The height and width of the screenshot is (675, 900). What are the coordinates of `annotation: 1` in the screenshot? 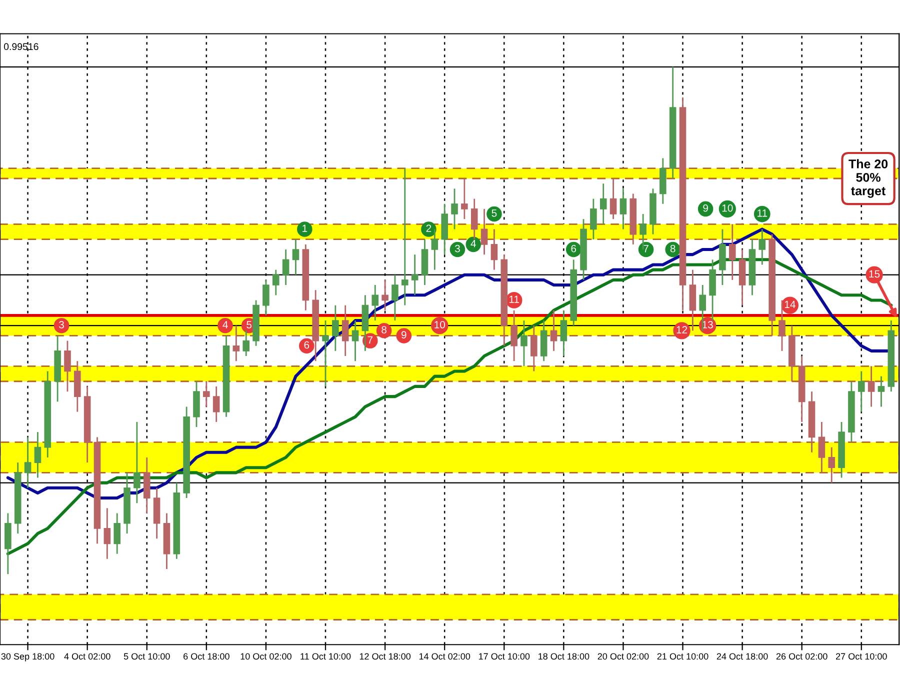 It's located at (305, 228).